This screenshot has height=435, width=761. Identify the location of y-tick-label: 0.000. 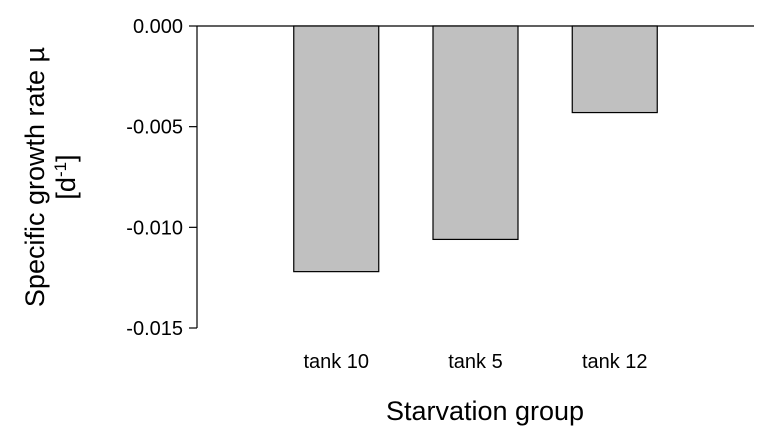
(158, 27).